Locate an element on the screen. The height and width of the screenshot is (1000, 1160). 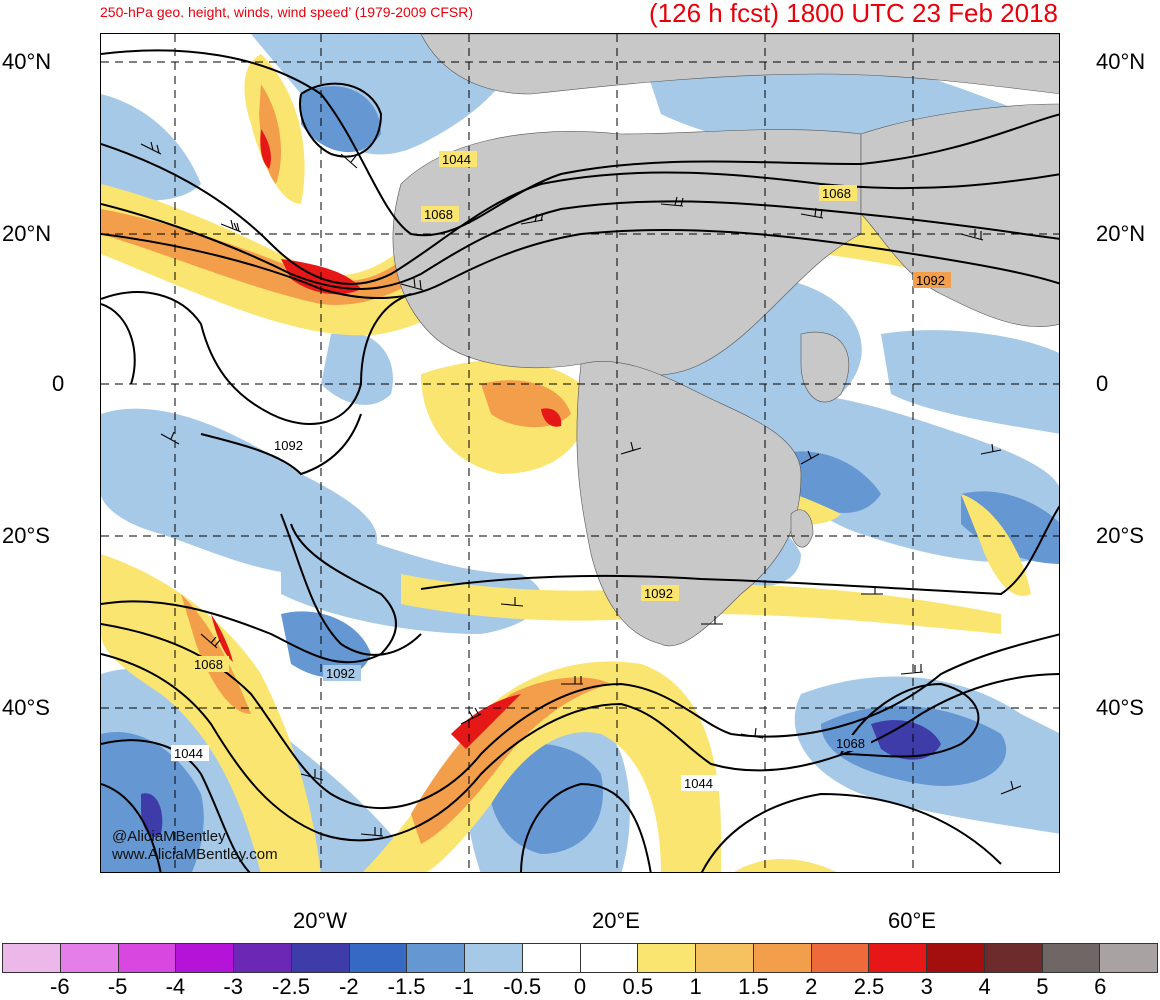
lat-label-40n-right: 40°N is located at coordinates (1121, 61).